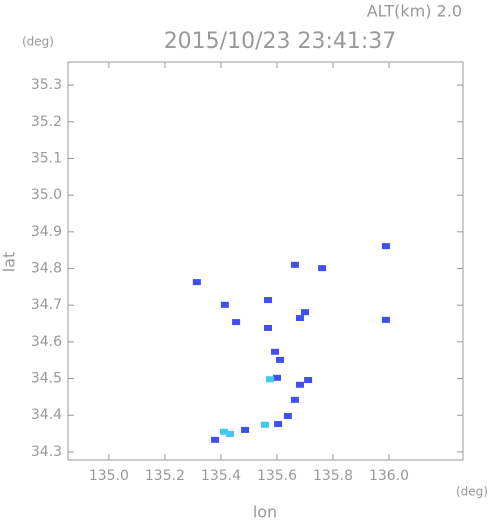  Describe the element at coordinates (46, 379) in the screenshot. I see `y-tick-label: 34.5` at that location.